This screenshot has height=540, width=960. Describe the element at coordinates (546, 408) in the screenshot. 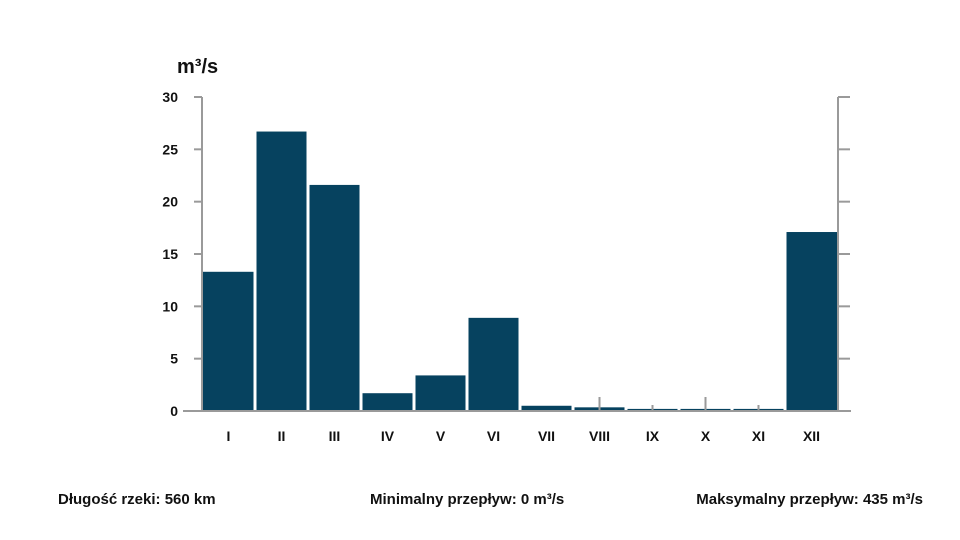

I see `bar-VII` at that location.